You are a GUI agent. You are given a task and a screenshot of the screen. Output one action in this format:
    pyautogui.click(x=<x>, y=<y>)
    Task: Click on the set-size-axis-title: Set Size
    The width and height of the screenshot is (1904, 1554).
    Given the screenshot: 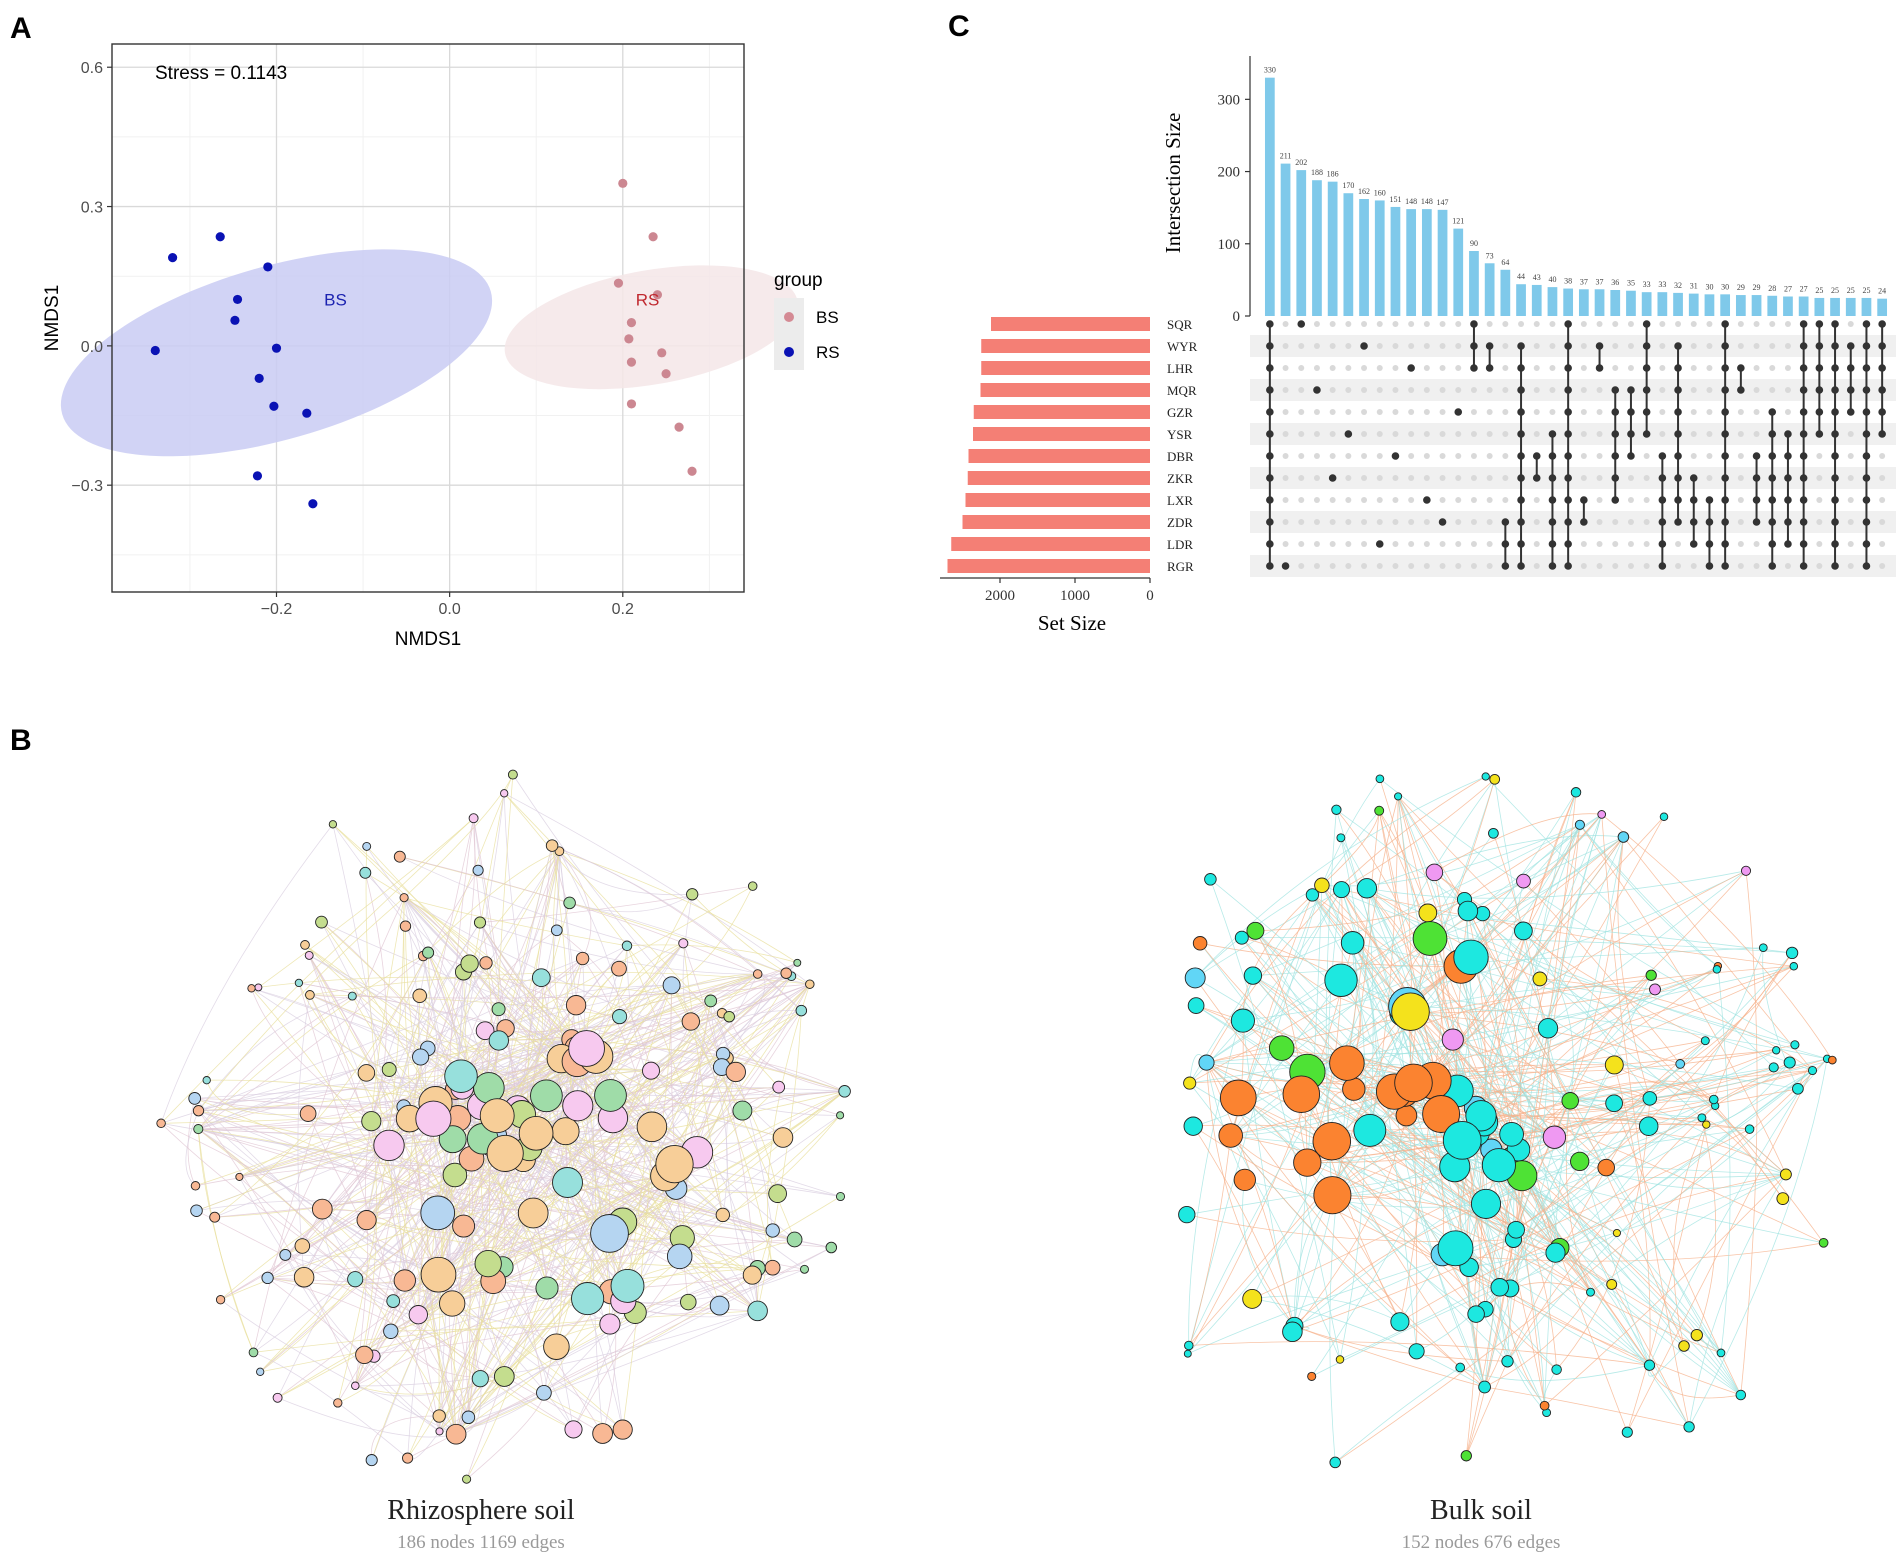 What is the action you would take?
    pyautogui.click(x=1072, y=623)
    